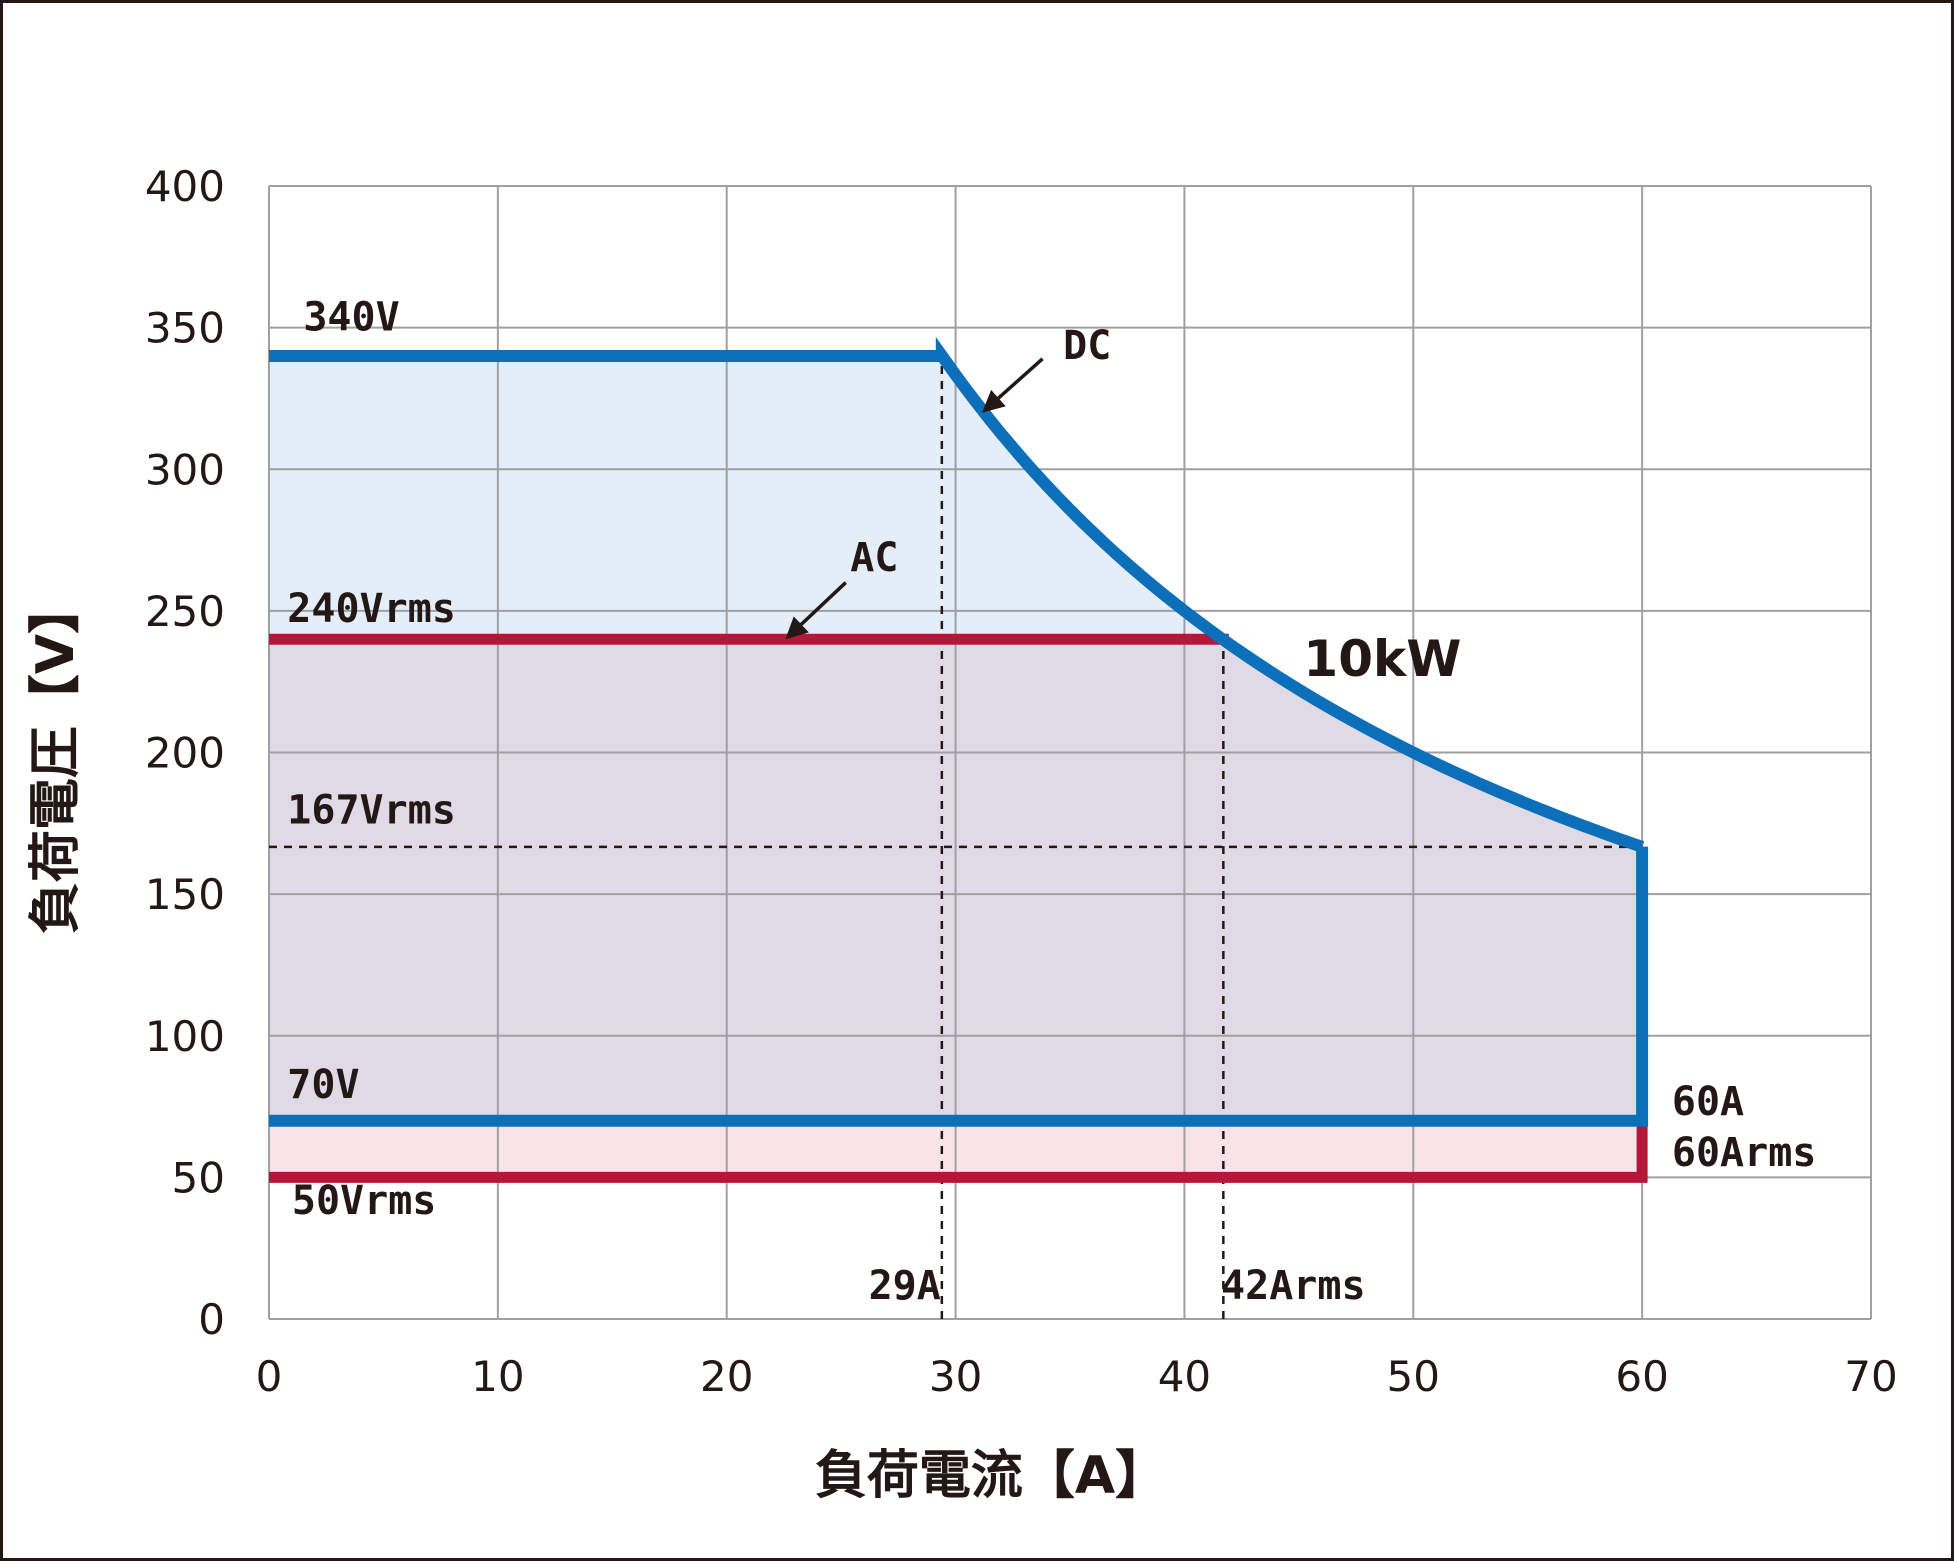  What do you see at coordinates (185, 894) in the screenshot?
I see `y-tick-label: 150` at bounding box center [185, 894].